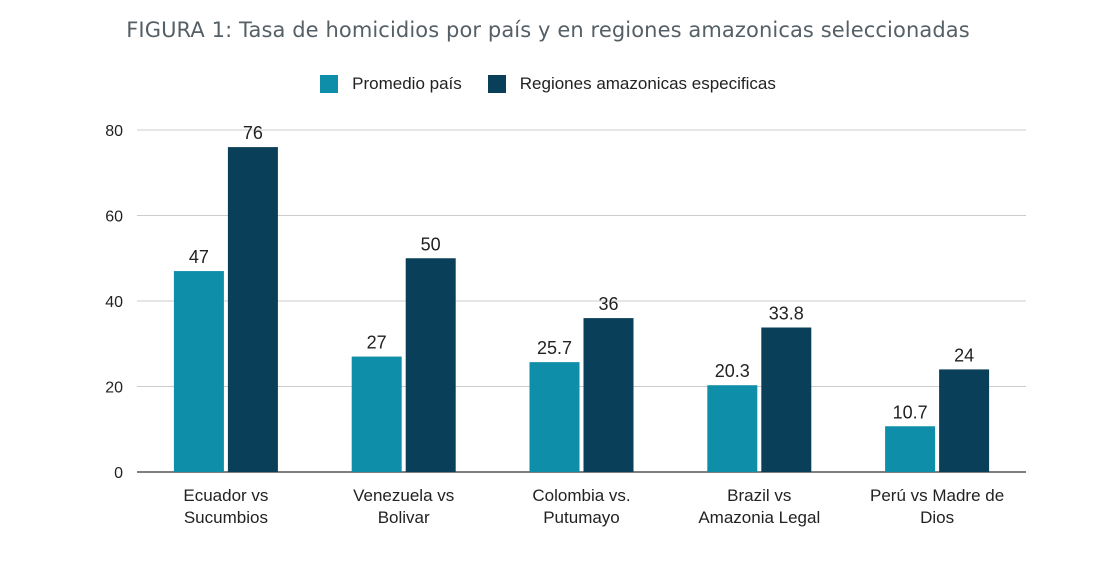 Image resolution: width=1096 pixels, height=568 pixels. Describe the element at coordinates (407, 83) in the screenshot. I see `legend-label-promedio: Promedio país` at that location.